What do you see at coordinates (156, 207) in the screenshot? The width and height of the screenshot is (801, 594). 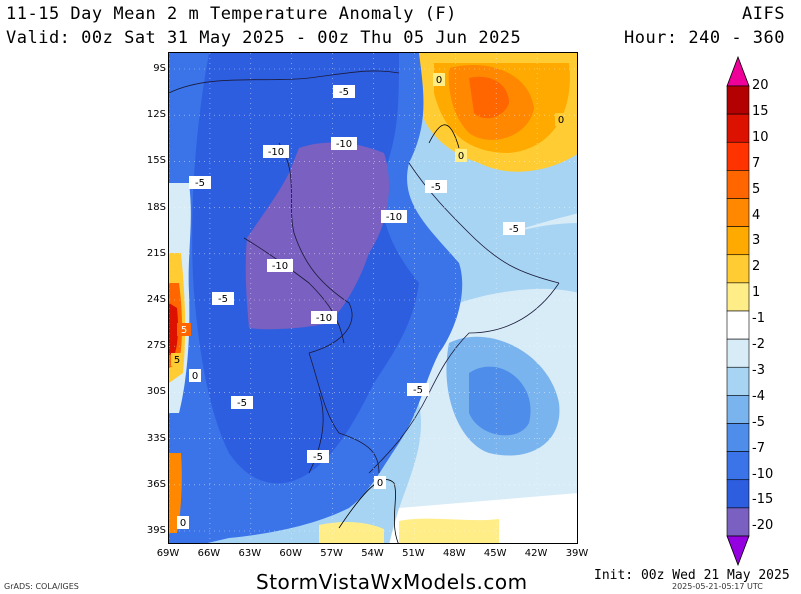 I see `lat-label: 18S` at bounding box center [156, 207].